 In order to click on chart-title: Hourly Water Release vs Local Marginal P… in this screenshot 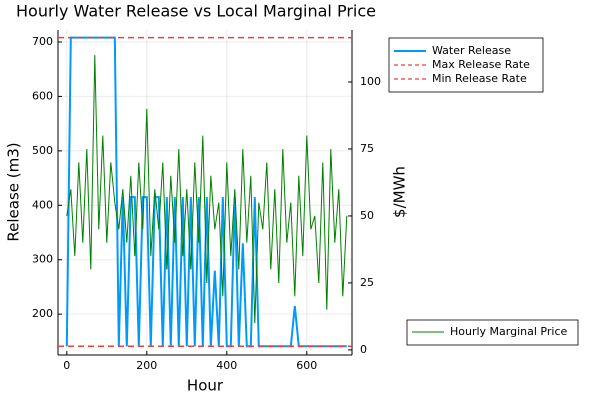, I will do `click(196, 11)`.